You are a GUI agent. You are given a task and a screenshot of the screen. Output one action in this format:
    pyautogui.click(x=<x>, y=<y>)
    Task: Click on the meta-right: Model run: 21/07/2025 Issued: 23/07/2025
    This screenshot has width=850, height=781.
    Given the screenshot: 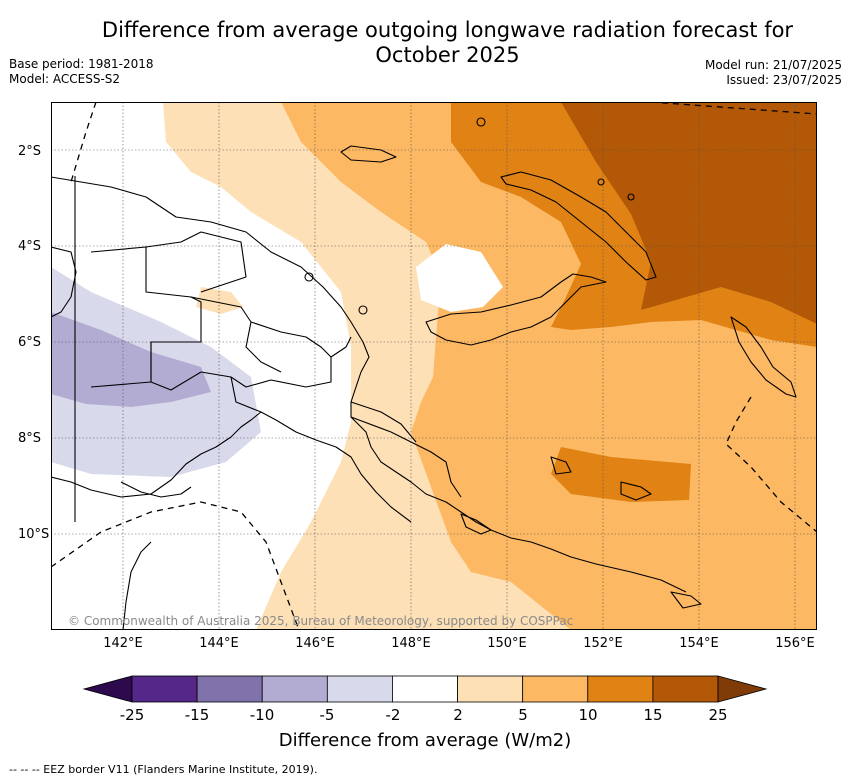 What is the action you would take?
    pyautogui.click(x=773, y=73)
    